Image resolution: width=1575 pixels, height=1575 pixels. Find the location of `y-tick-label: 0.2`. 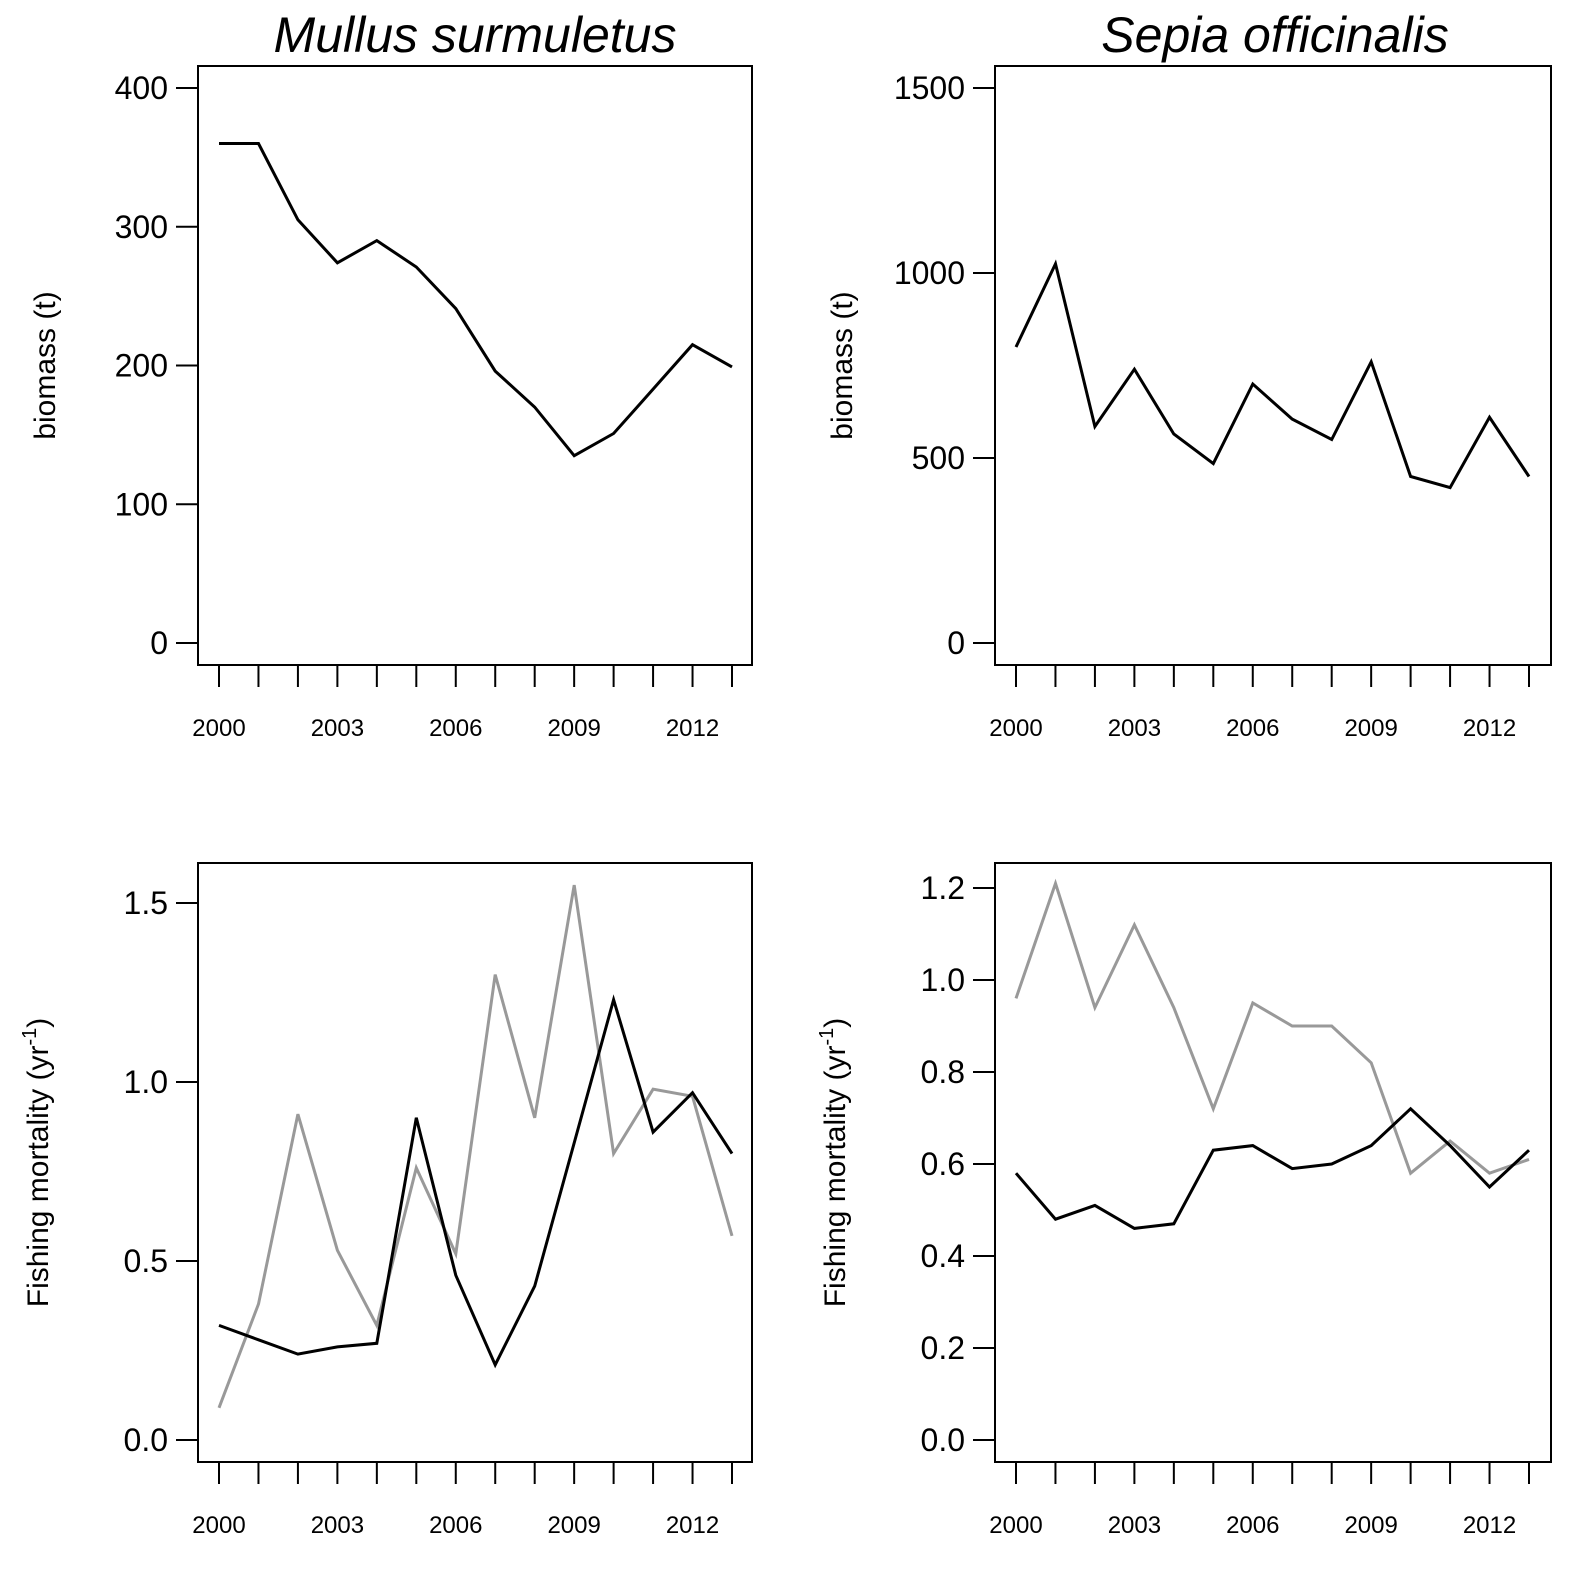

y-tick-label: 0.2 is located at coordinates (943, 1348).